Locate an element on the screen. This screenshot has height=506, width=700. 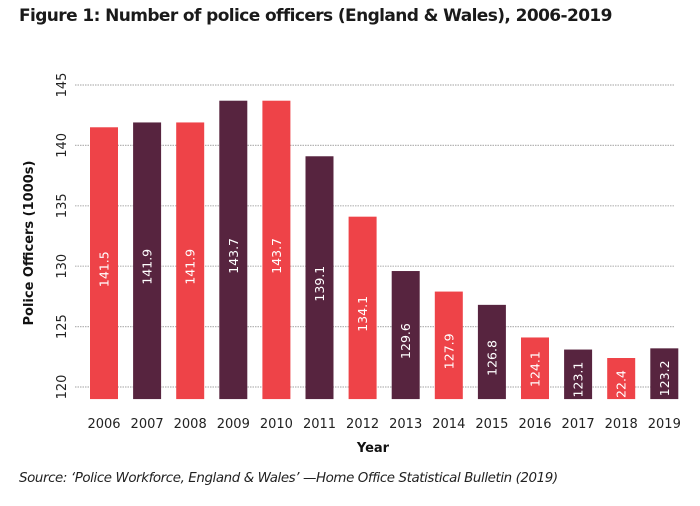
y-tick-label: 135 is located at coordinates (62, 205).